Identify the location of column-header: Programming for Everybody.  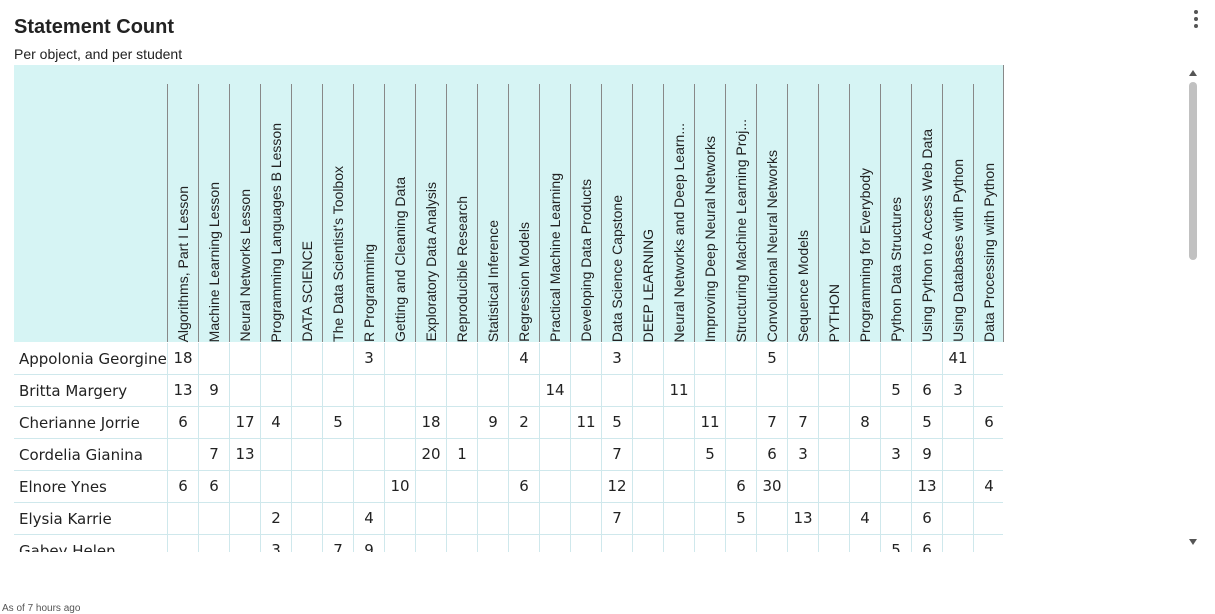
(864, 213).